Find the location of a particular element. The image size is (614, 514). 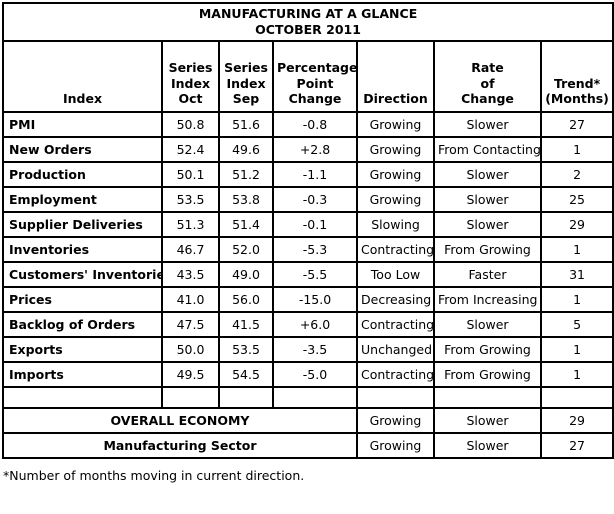

cell-index-name: Imports is located at coordinates (82, 374).